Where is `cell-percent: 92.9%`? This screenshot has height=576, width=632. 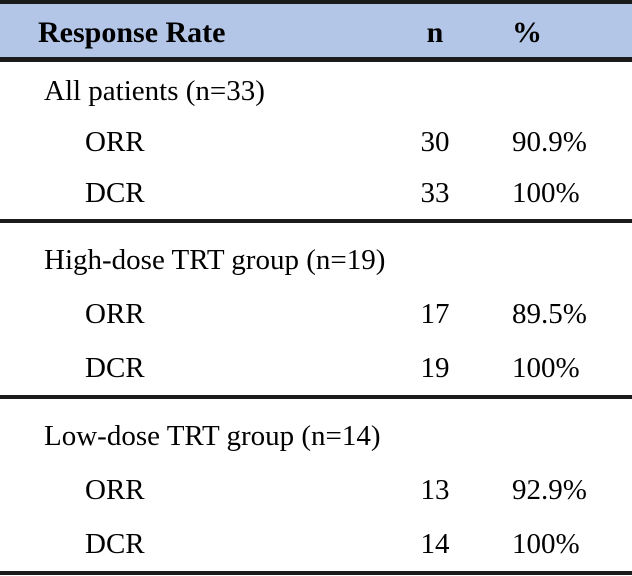
cell-percent: 92.9% is located at coordinates (549, 489).